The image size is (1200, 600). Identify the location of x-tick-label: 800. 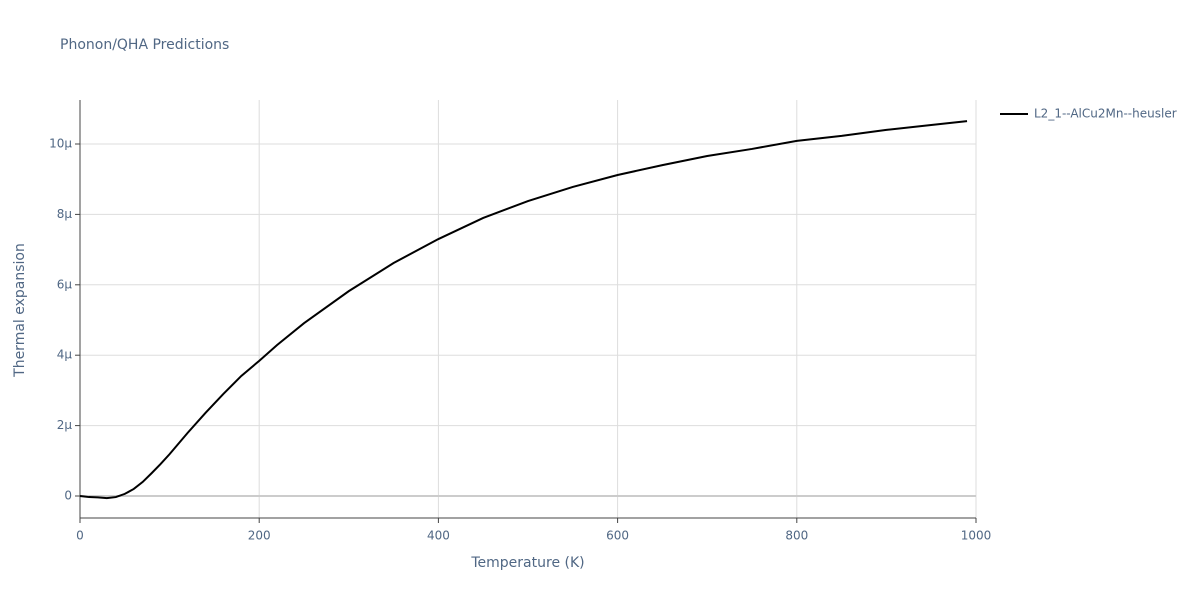
(796, 536).